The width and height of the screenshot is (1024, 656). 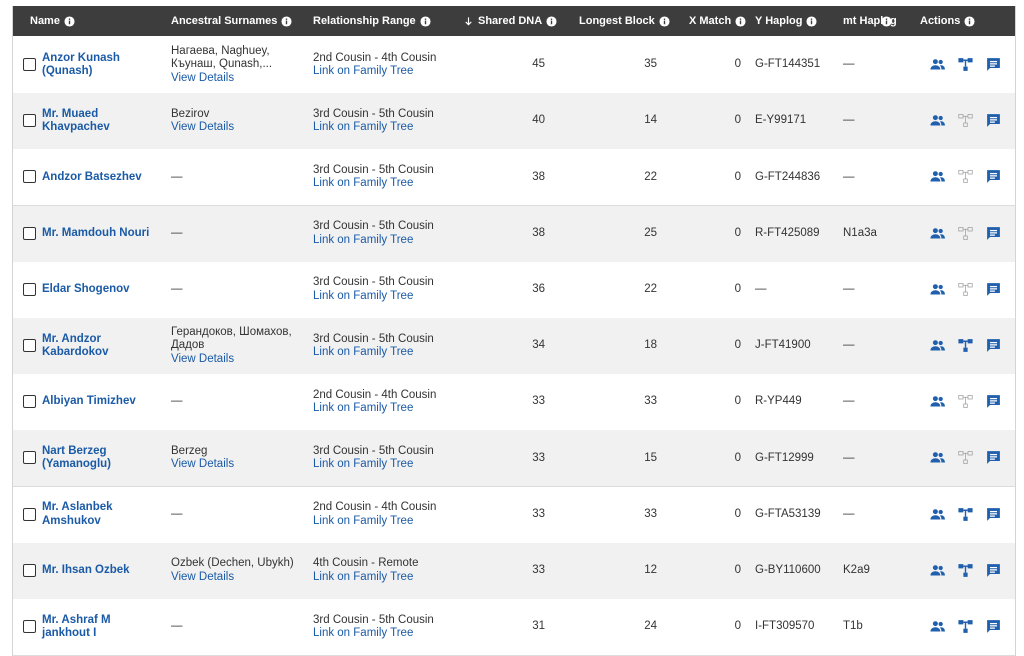 What do you see at coordinates (737, 176) in the screenshot?
I see `x-match: 0` at bounding box center [737, 176].